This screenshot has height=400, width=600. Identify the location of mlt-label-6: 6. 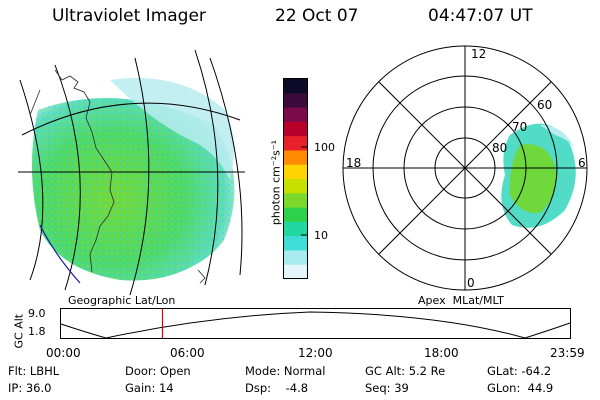
(582, 163).